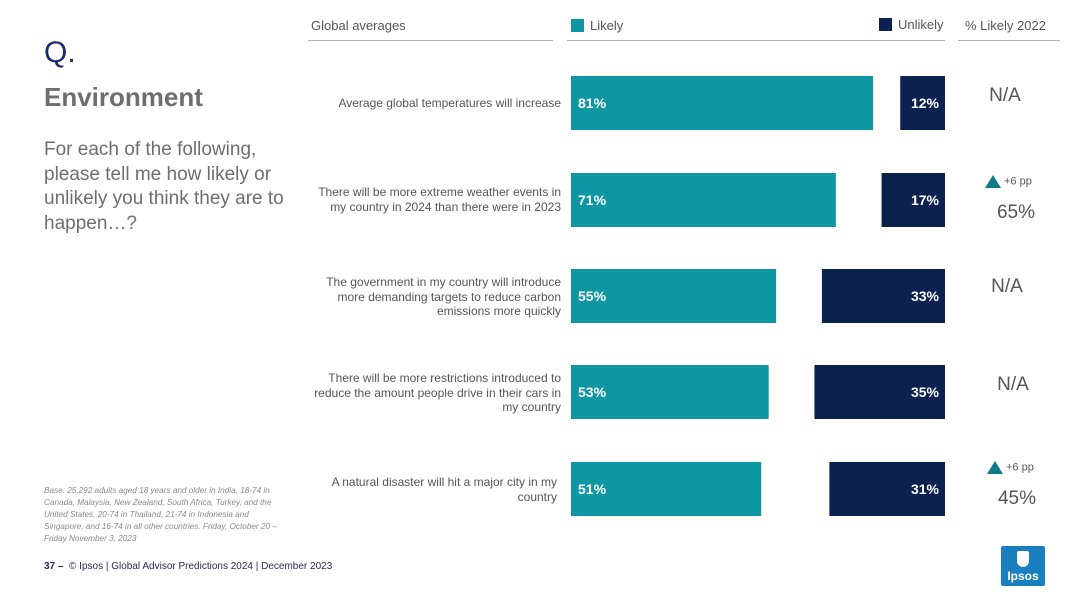  What do you see at coordinates (1017, 498) in the screenshot?
I see `likely-2022-row-5: 45%` at bounding box center [1017, 498].